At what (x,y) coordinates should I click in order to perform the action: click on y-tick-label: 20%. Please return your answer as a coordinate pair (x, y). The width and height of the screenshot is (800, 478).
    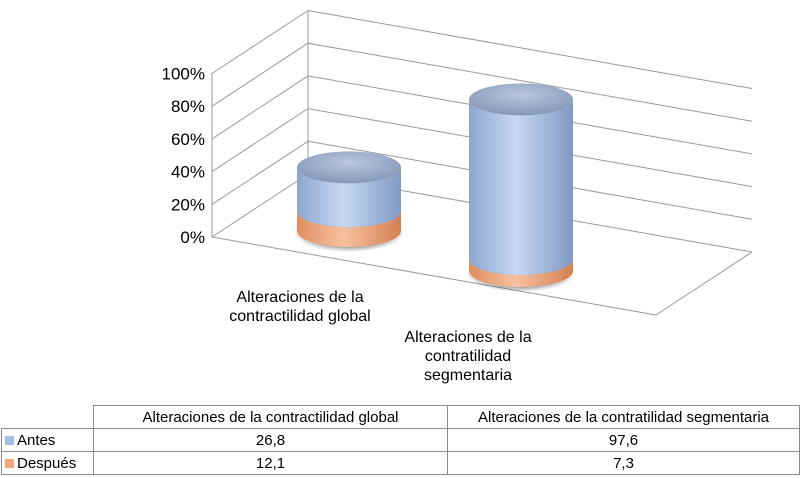
    Looking at the image, I should click on (188, 204).